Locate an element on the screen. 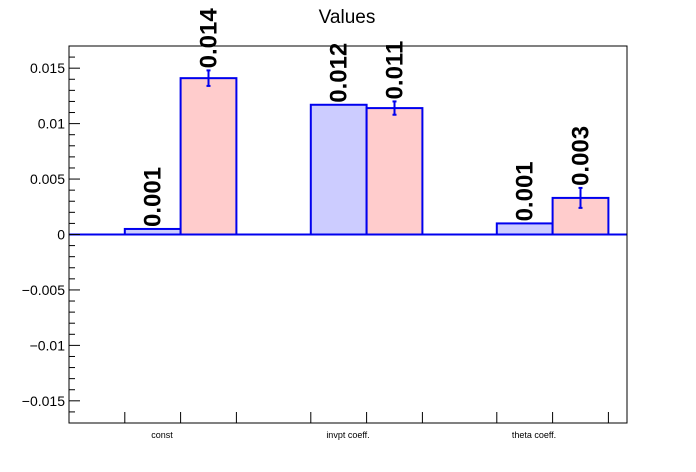 This screenshot has width=696, height=472. y-tick-label: 0.01 is located at coordinates (51, 124).